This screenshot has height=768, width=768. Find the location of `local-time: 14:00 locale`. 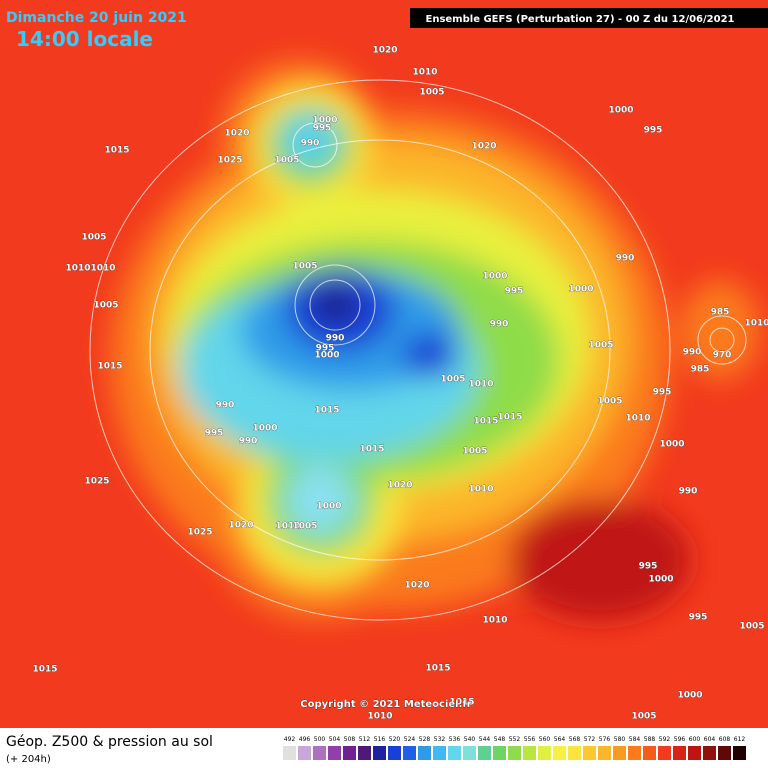

local-time: 14:00 locale is located at coordinates (84, 39).